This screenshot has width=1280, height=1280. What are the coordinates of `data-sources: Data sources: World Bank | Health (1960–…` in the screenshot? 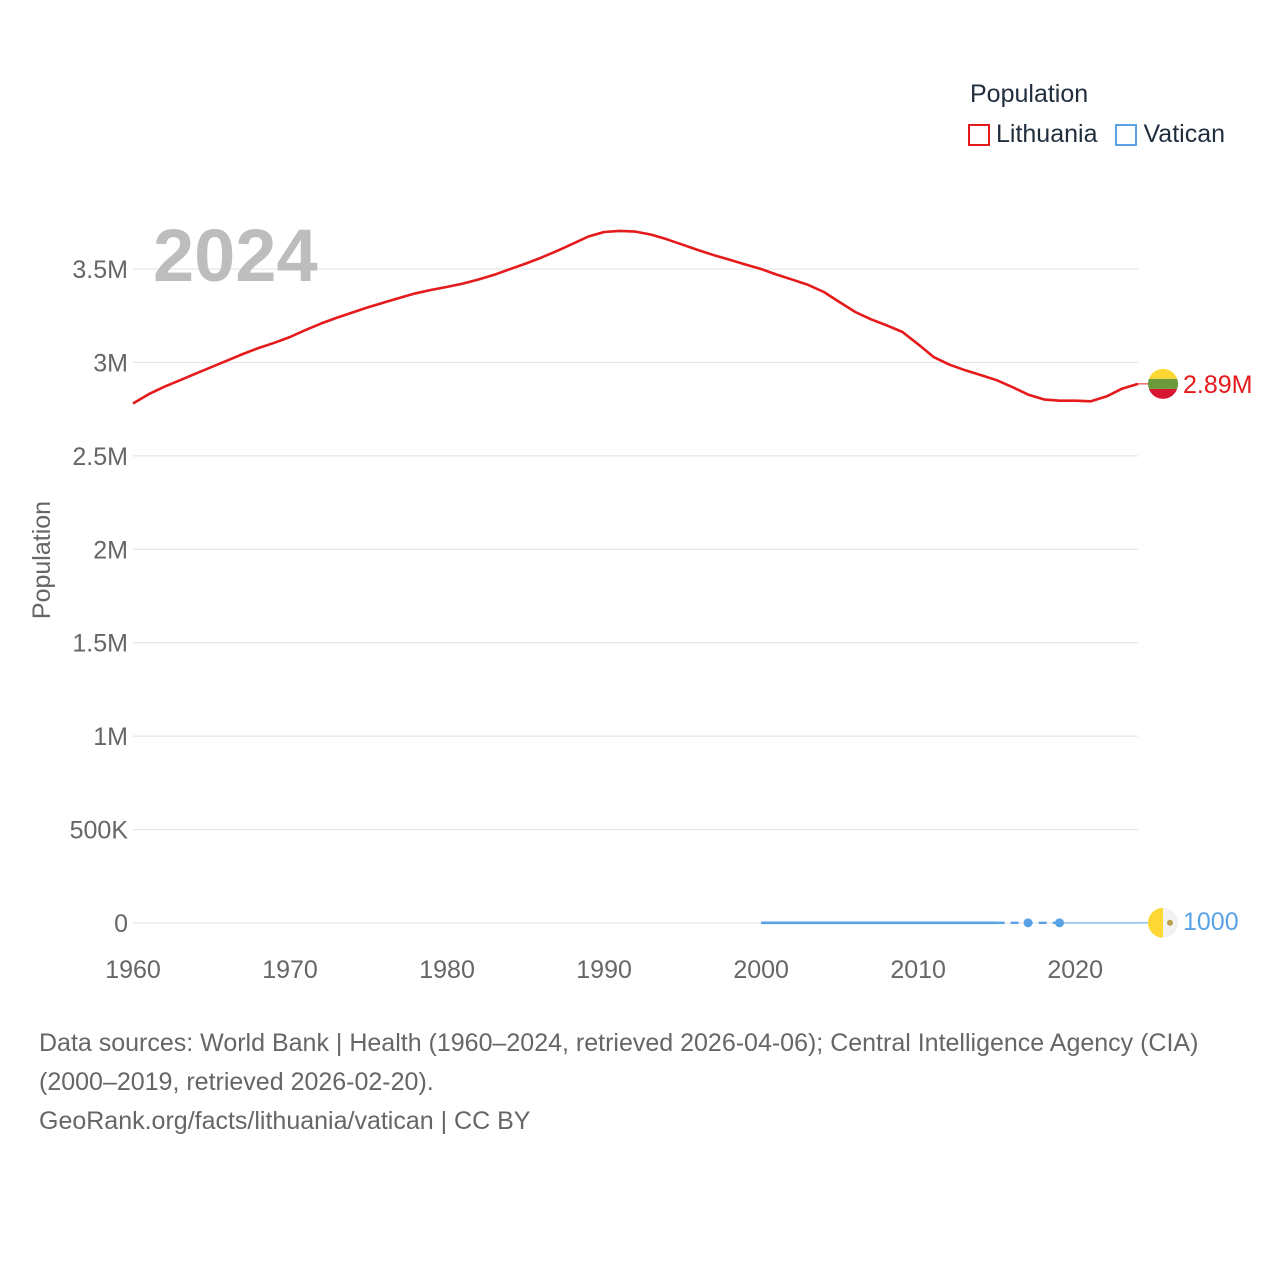 It's located at (619, 1062).